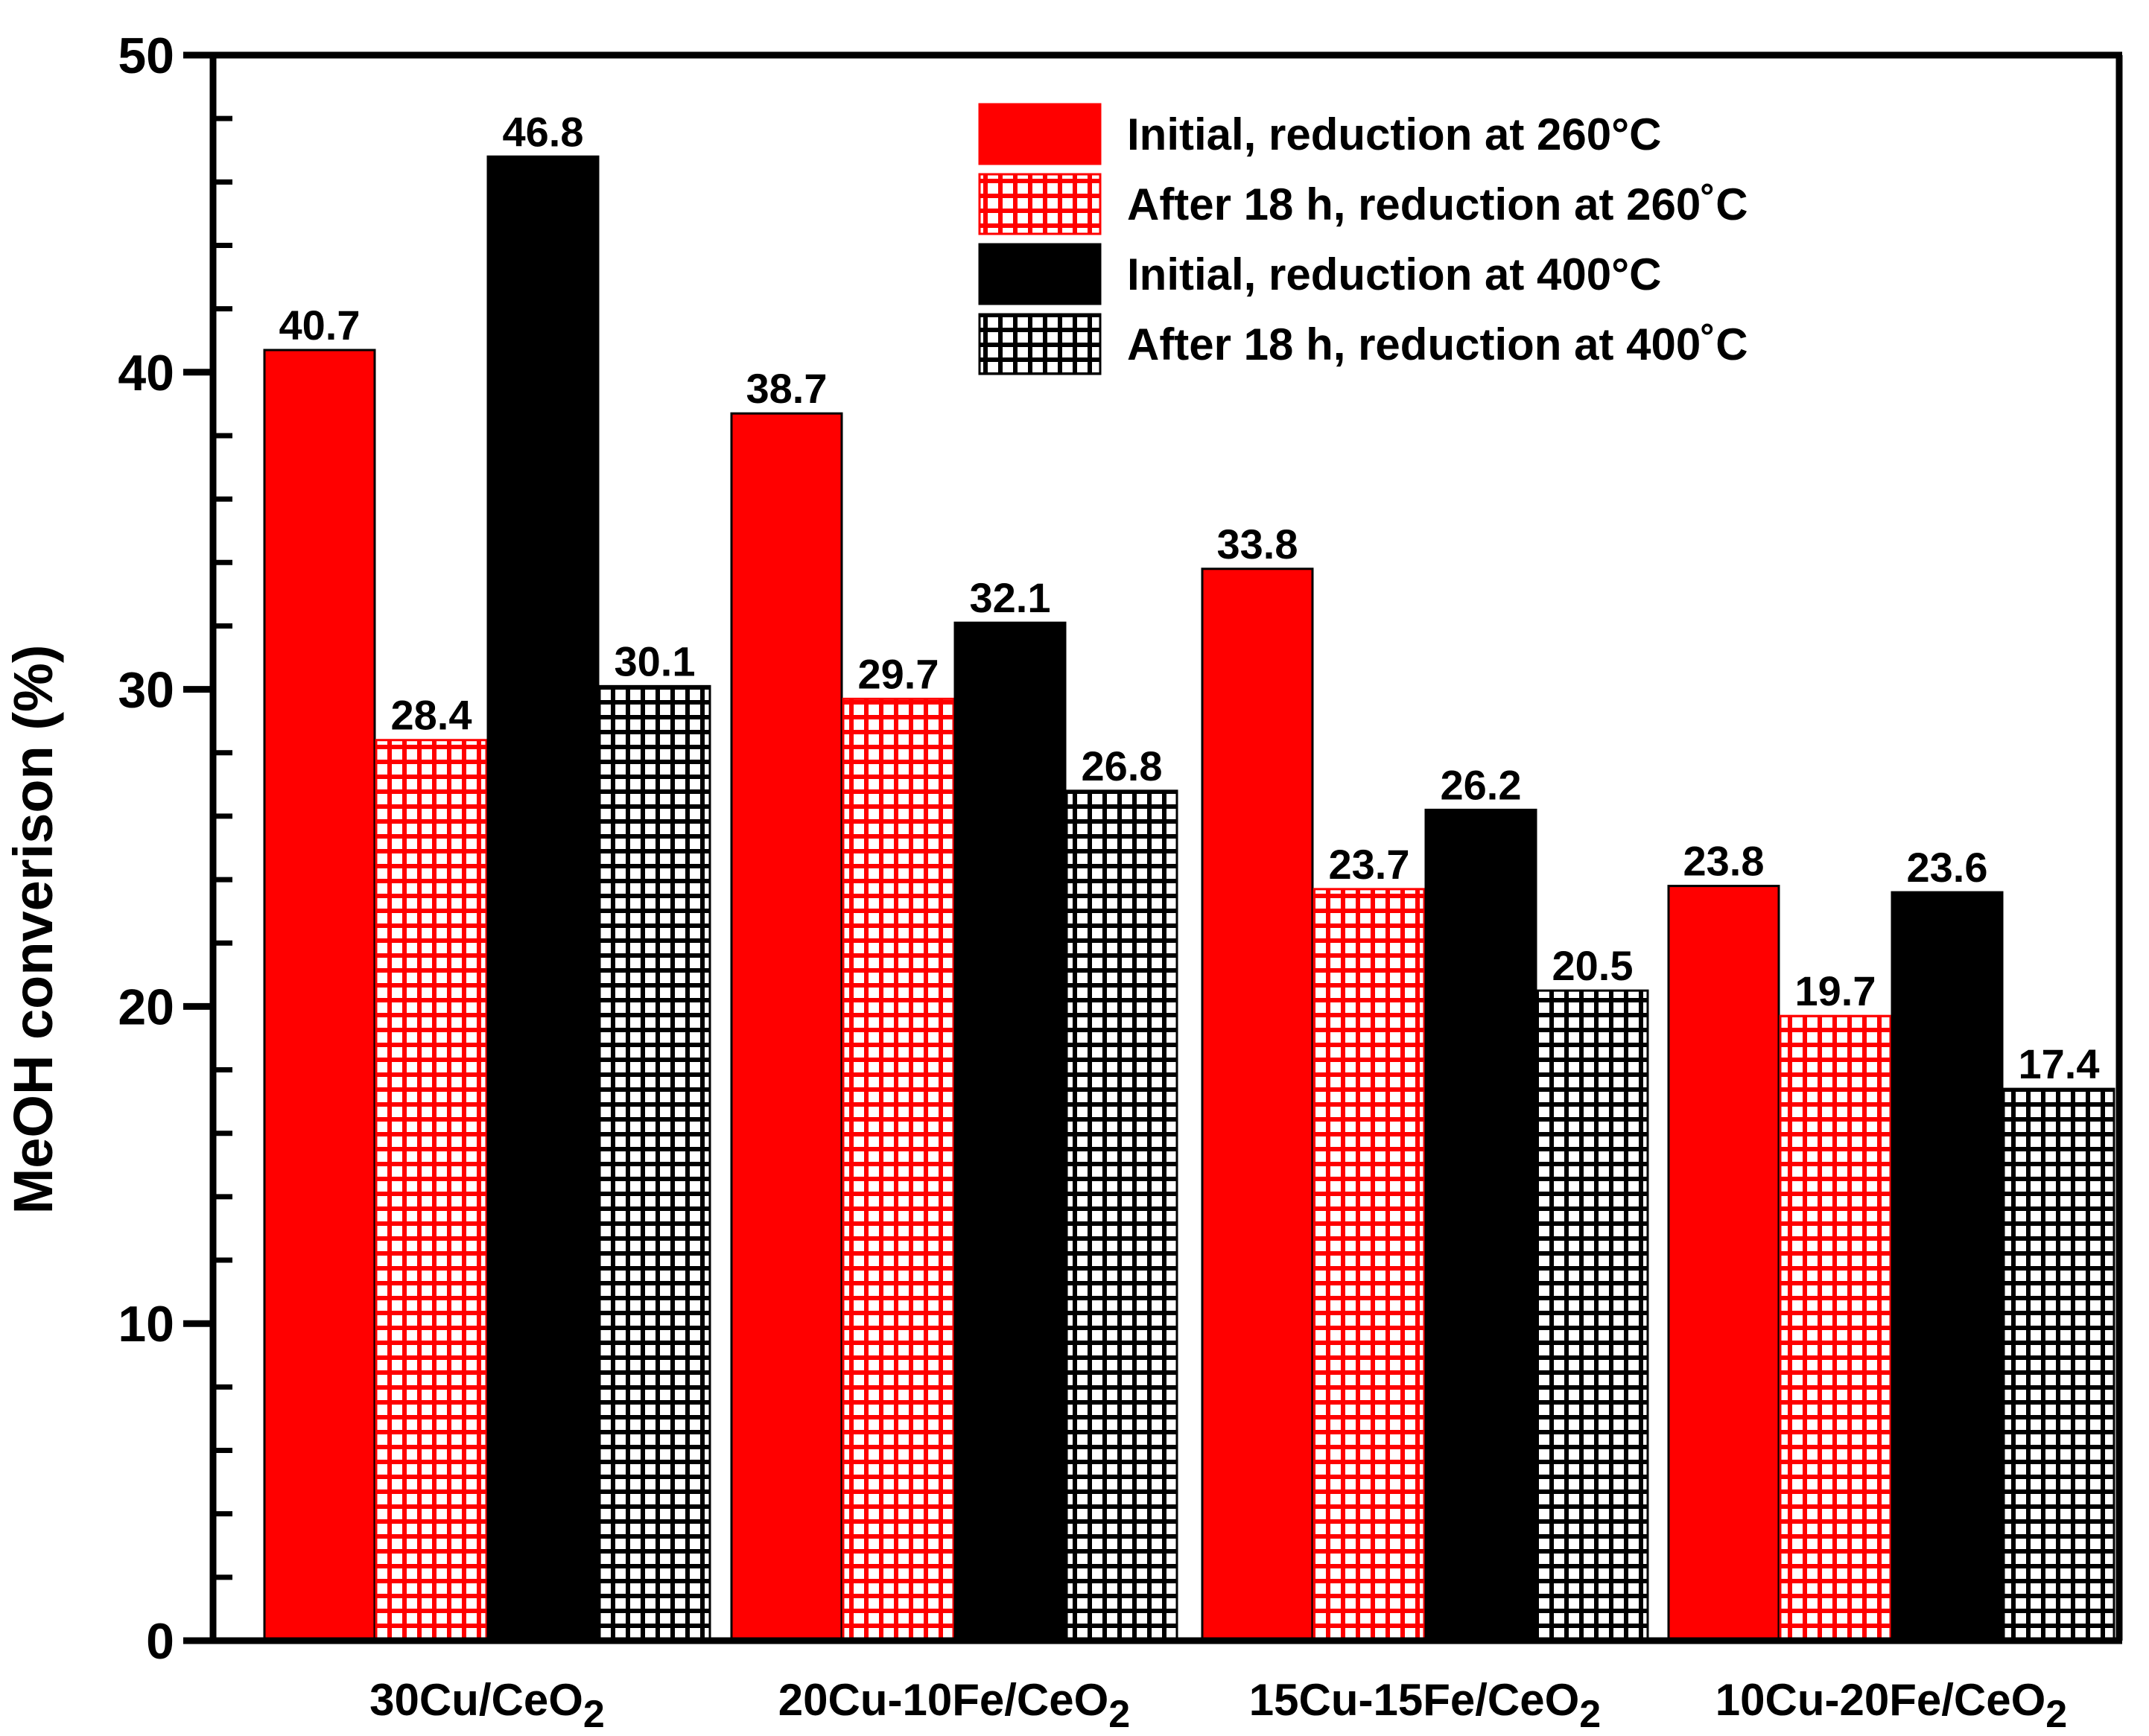 The height and width of the screenshot is (1736, 2149). What do you see at coordinates (1394, 134) in the screenshot?
I see `legend-label-1: Initial, reduction at 260°C` at bounding box center [1394, 134].